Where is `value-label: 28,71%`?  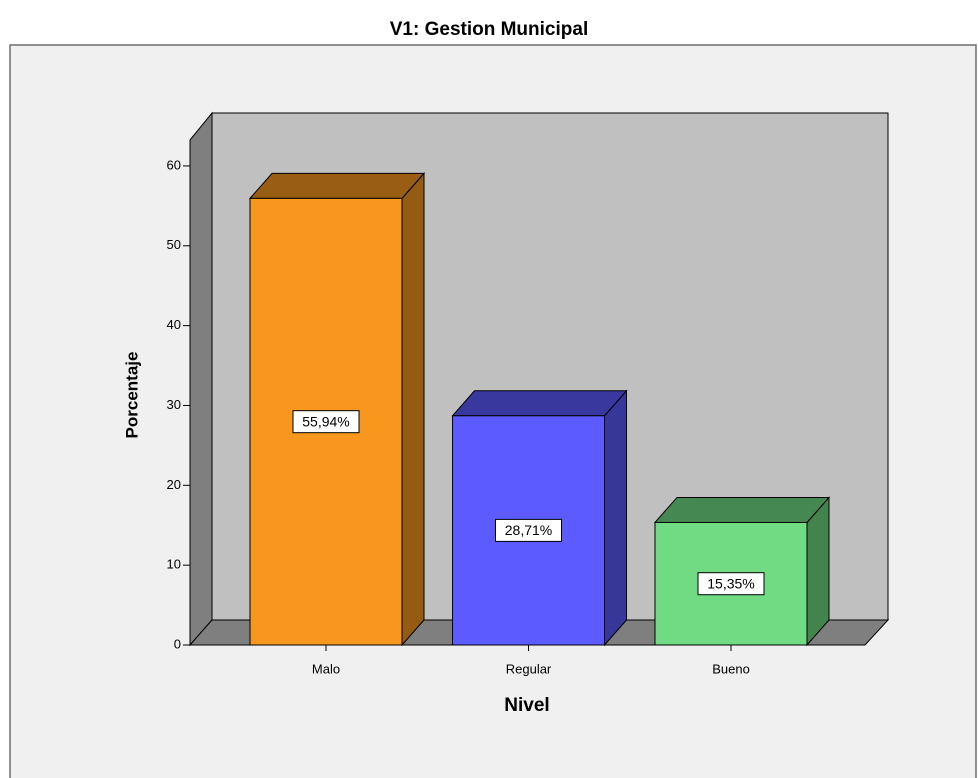 value-label: 28,71% is located at coordinates (528, 530).